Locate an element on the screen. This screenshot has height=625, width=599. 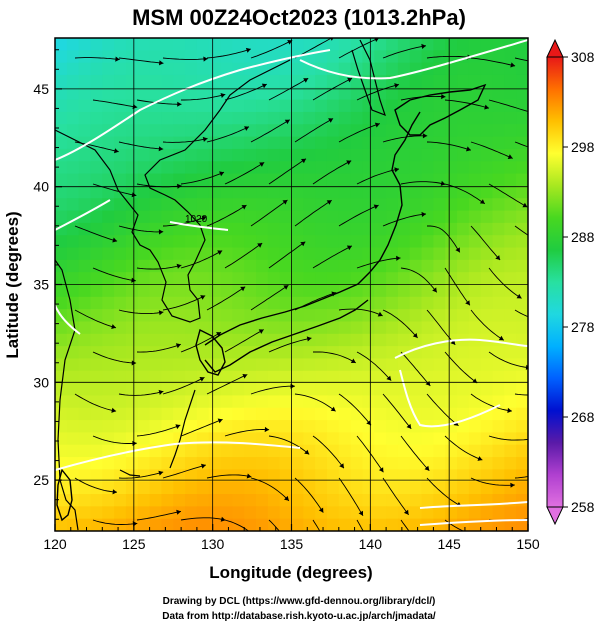
colorbar-tick-label: 308 is located at coordinates (583, 57).